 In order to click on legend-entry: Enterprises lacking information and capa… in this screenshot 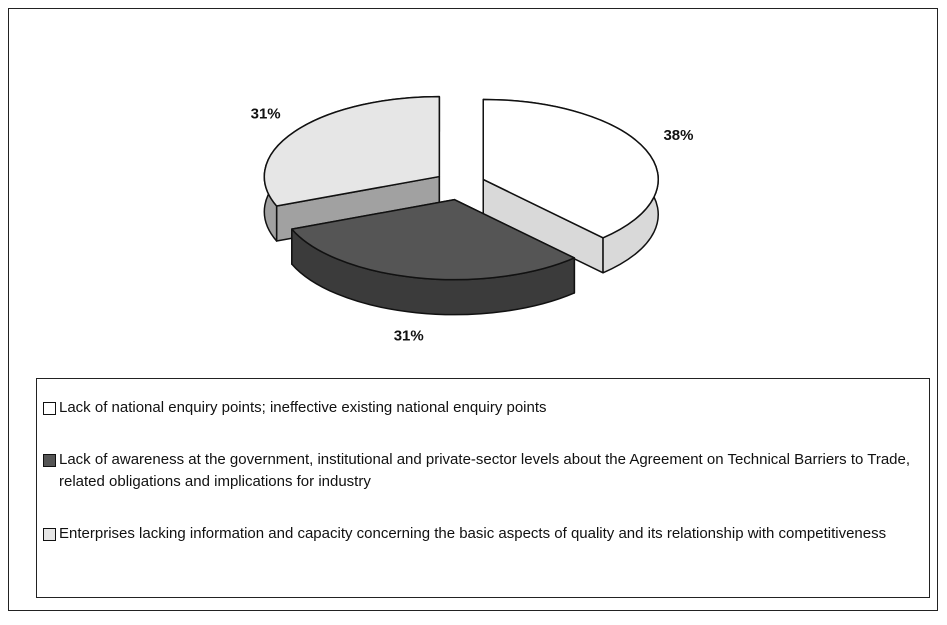, I will do `click(482, 534)`.